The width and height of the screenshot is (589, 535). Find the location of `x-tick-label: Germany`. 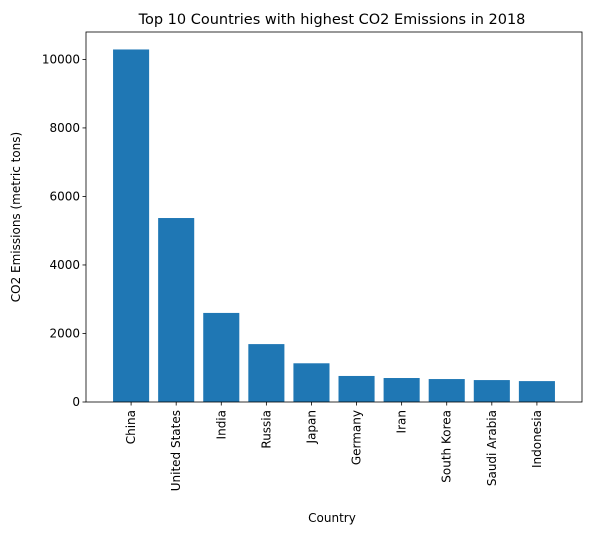

x-tick-label: Germany is located at coordinates (357, 437).